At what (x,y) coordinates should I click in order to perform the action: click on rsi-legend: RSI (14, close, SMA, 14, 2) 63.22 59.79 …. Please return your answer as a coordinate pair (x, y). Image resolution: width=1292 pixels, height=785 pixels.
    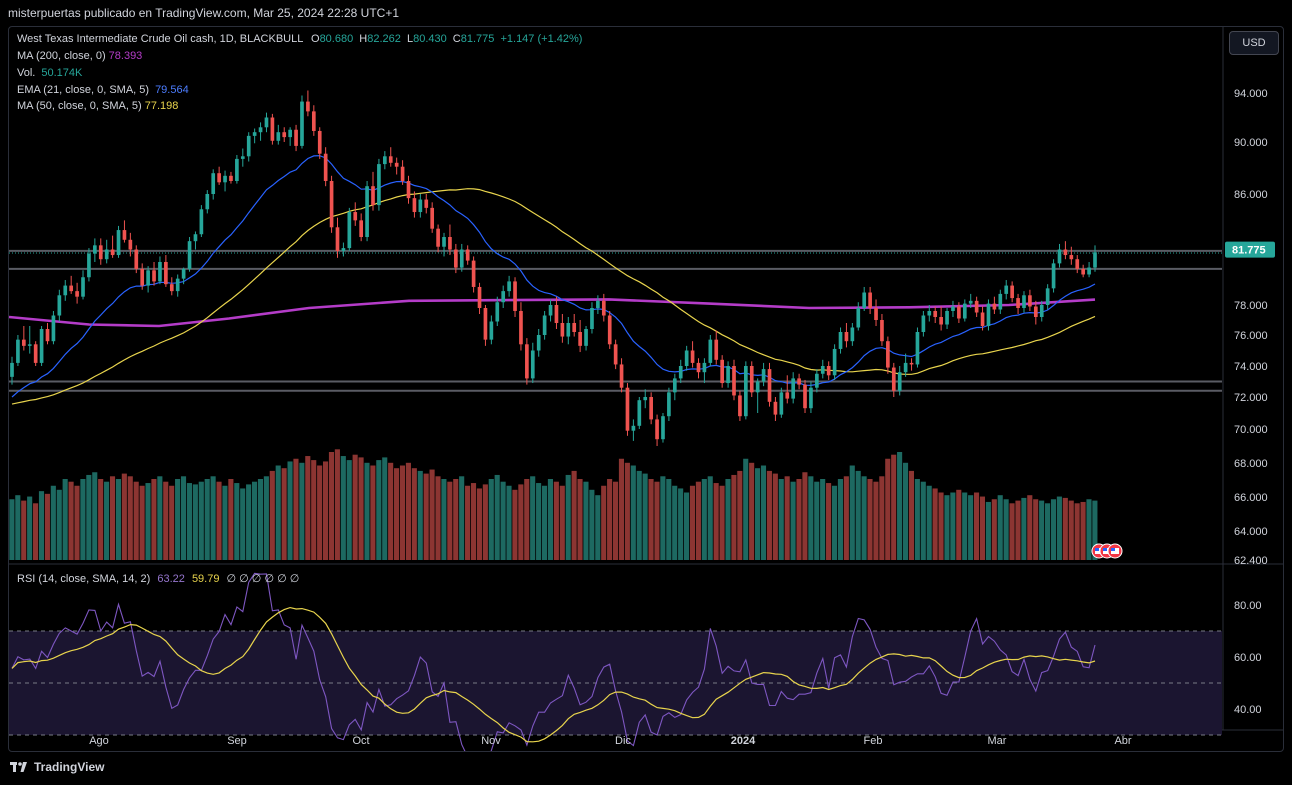
    Looking at the image, I should click on (158, 579).